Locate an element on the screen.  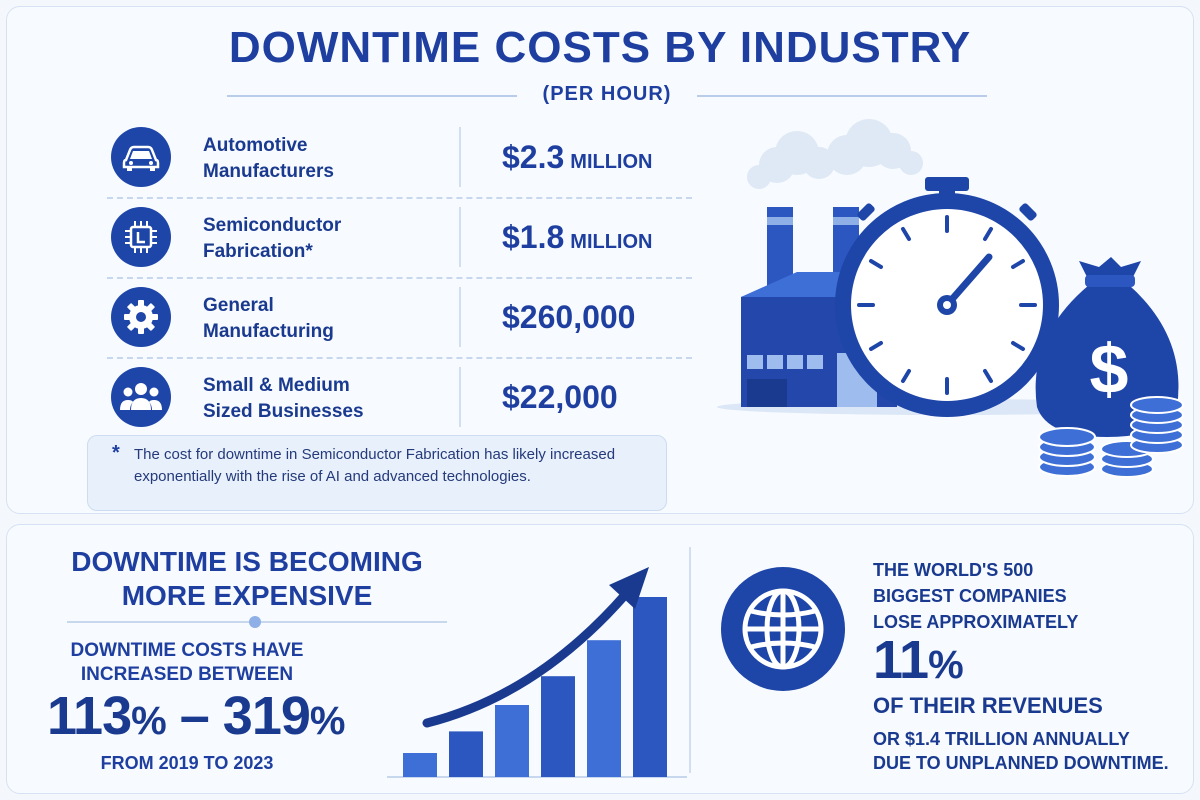
trend-subtext-line2: INCREASED BETWEEN is located at coordinates (187, 674).